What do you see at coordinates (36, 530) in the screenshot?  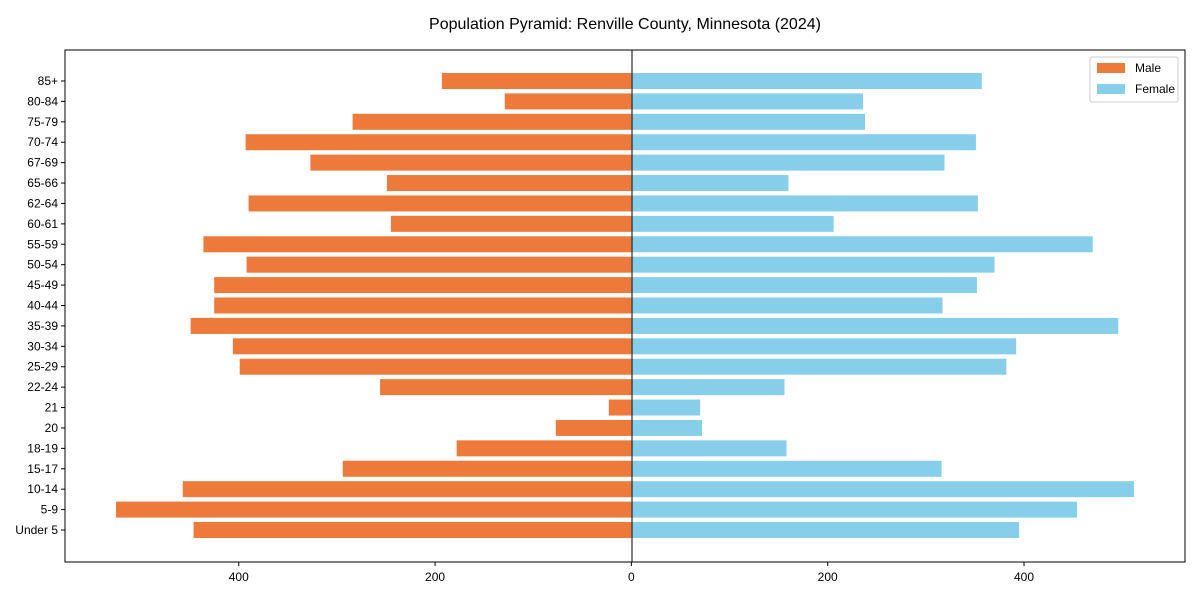 I see `y-tick-label: Under 5` at bounding box center [36, 530].